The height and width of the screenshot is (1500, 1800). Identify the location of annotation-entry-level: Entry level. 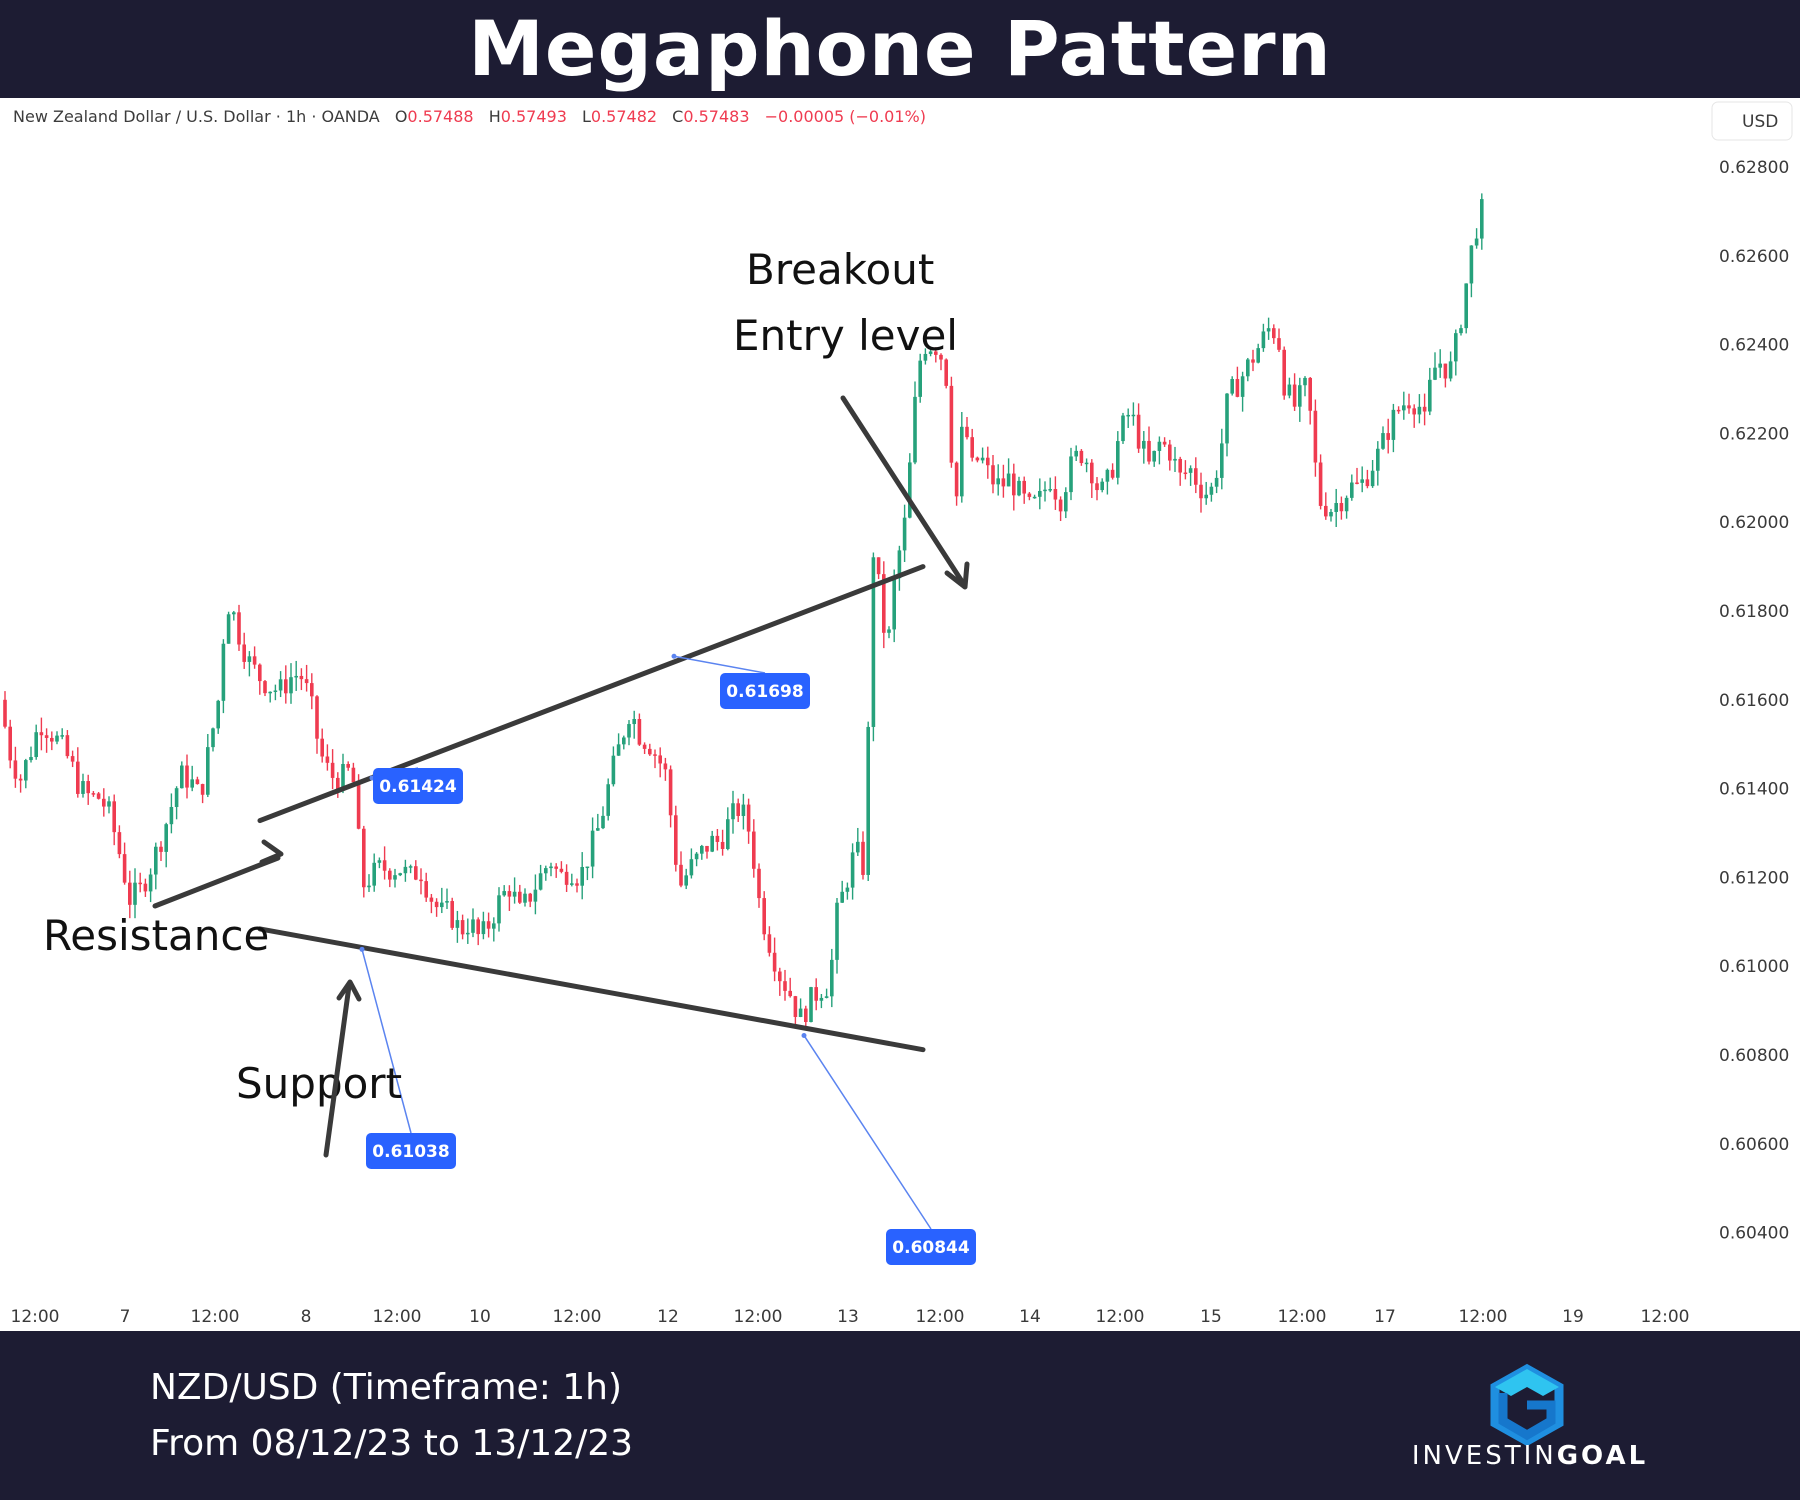
(845, 335).